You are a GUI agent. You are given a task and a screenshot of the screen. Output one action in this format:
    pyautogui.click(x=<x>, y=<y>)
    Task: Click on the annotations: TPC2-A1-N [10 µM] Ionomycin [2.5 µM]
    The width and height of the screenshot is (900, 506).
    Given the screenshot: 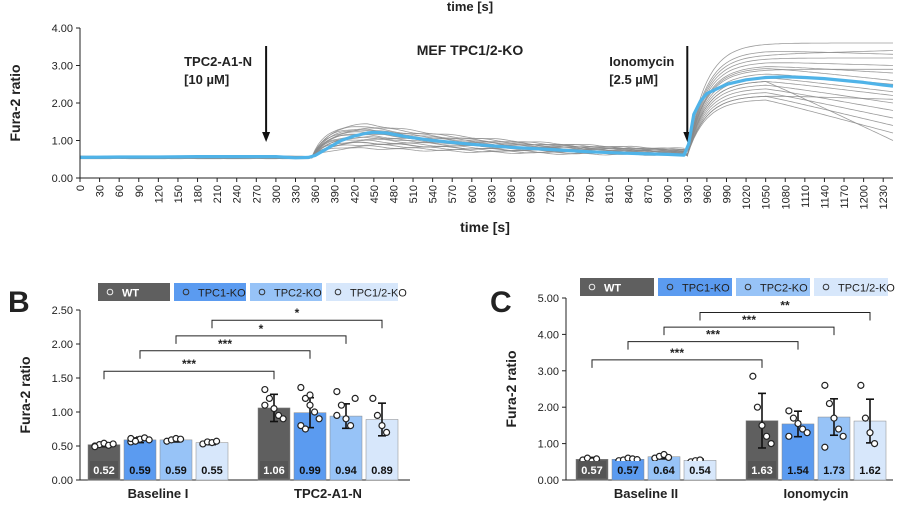 What is the action you would take?
    pyautogui.click(x=438, y=94)
    